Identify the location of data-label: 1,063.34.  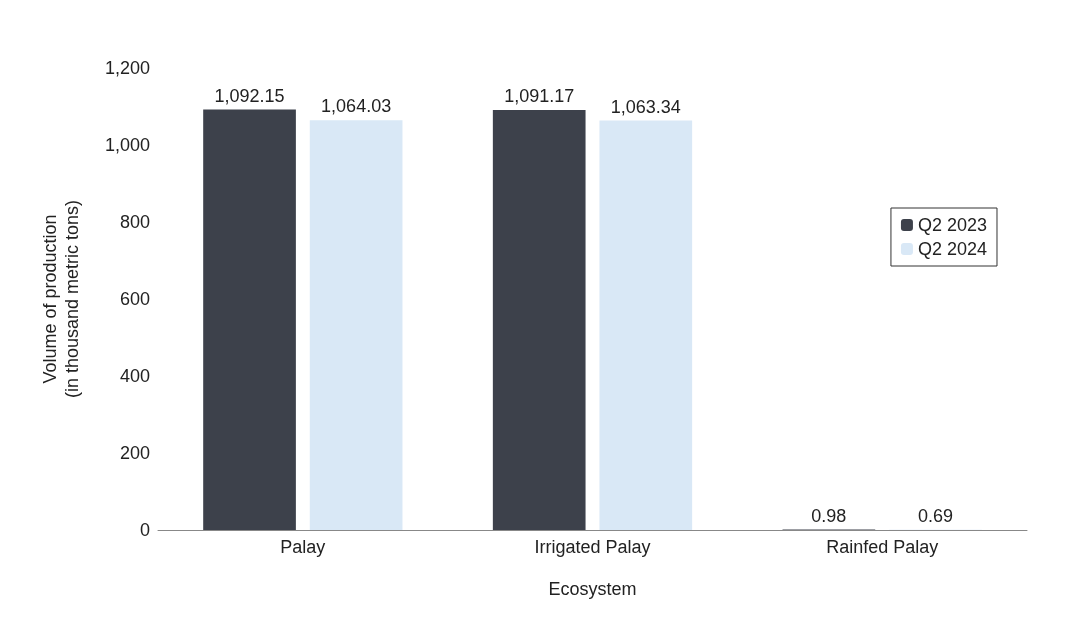
(645, 106).